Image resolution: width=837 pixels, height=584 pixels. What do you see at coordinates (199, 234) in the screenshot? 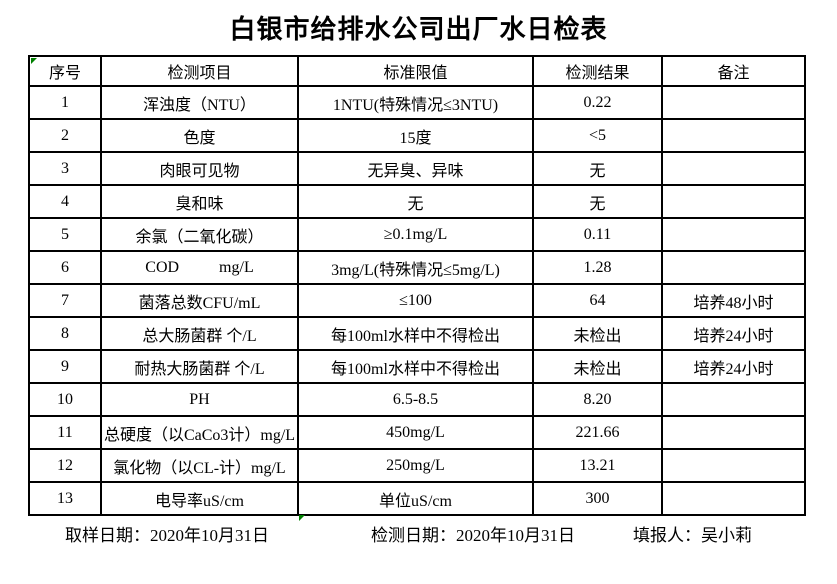
I see `cell-item: 余氯（二氧化碳）` at bounding box center [199, 234].